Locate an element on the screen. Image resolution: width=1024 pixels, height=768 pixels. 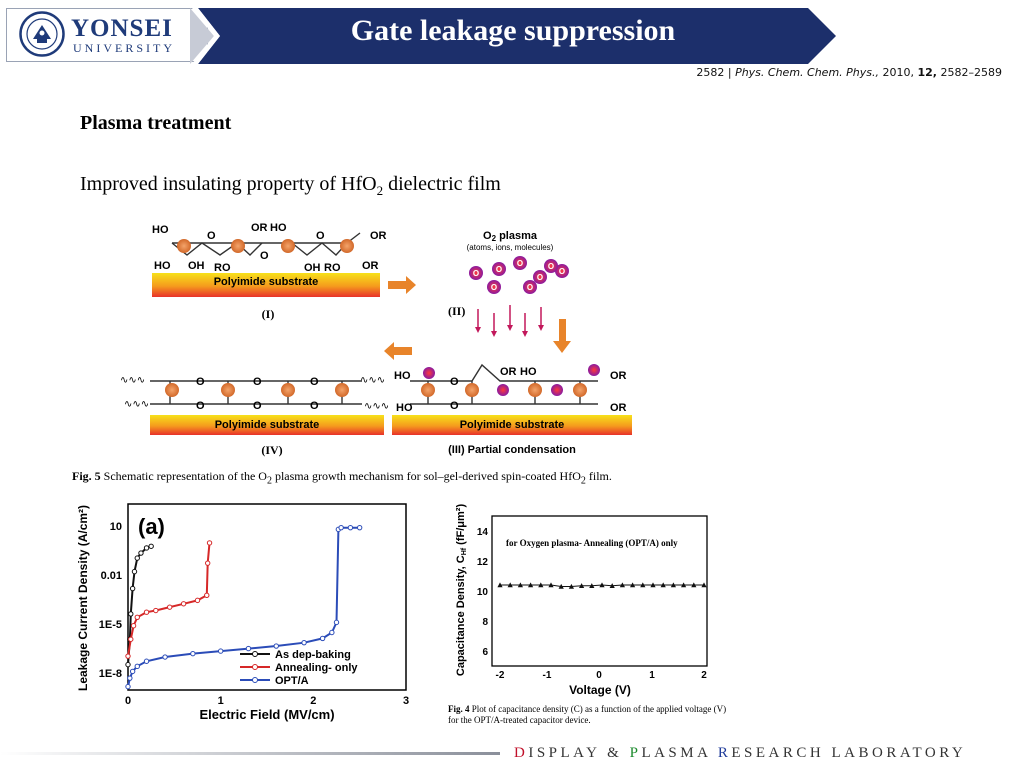
y-tick-labels: 14 12 10 8 6 is located at coordinates (483, 592).